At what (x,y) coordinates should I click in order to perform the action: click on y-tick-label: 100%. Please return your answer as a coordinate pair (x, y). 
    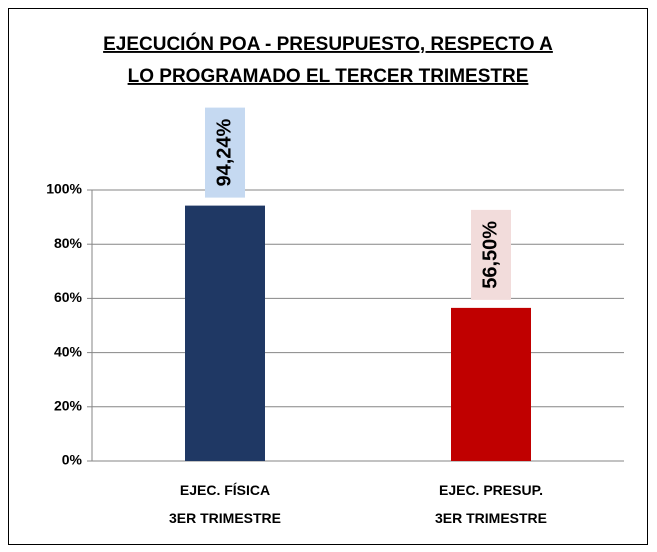
    Looking at the image, I should click on (64, 189).